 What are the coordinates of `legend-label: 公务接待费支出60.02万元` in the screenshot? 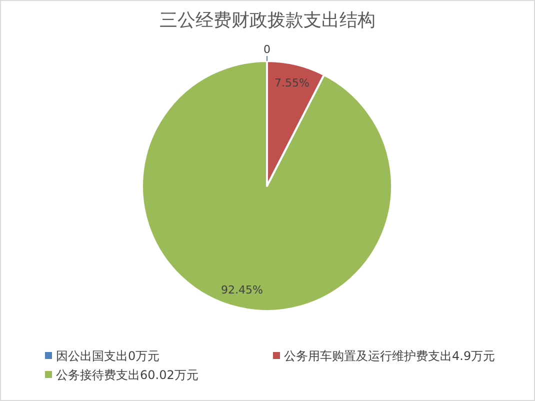 It's located at (127, 375).